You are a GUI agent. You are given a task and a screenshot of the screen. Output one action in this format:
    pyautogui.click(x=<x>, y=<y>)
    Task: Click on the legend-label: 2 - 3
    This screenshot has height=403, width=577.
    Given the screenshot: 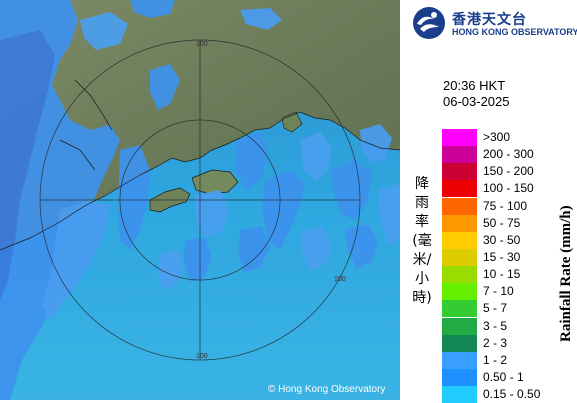 What is the action you would take?
    pyautogui.click(x=495, y=342)
    